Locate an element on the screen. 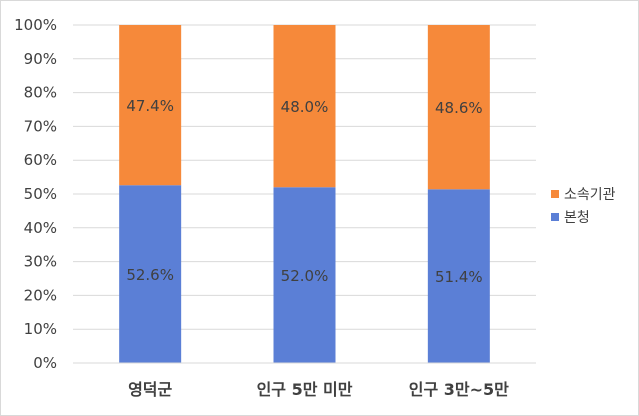 This screenshot has width=639, height=416. legend-label: 본청 is located at coordinates (577, 218).